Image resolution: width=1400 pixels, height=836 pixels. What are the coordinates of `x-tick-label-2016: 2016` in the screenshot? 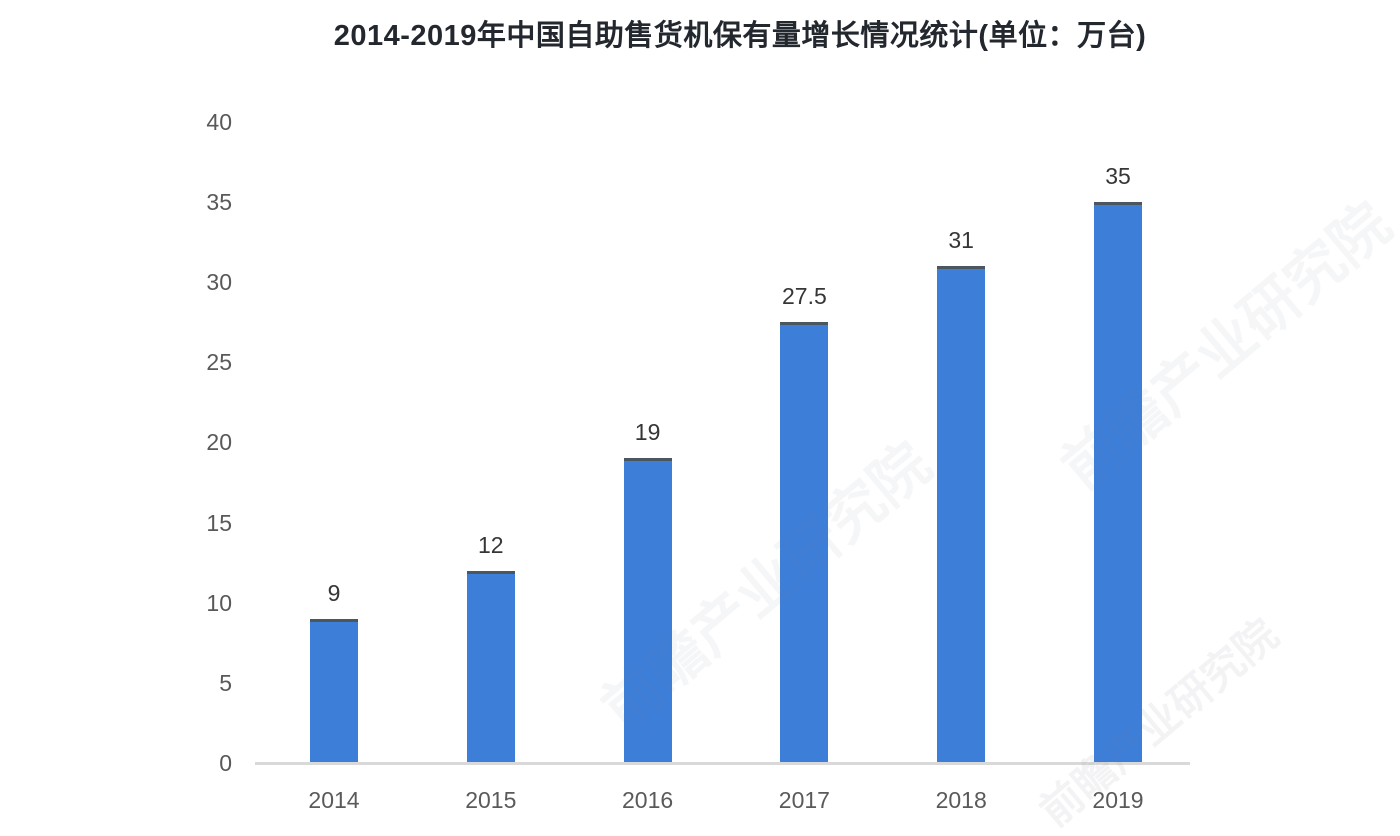 It's located at (648, 800).